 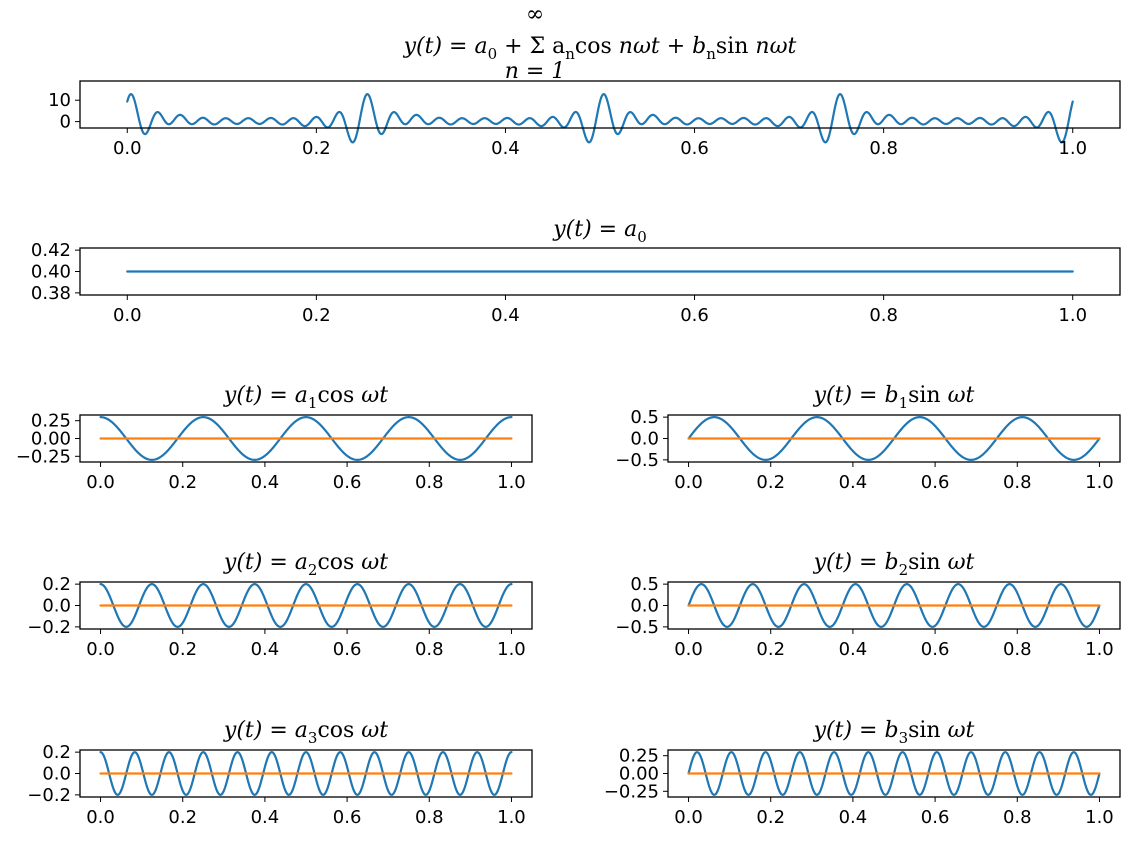 What do you see at coordinates (59, 100) in the screenshot?
I see `y-tick-label: 10` at bounding box center [59, 100].